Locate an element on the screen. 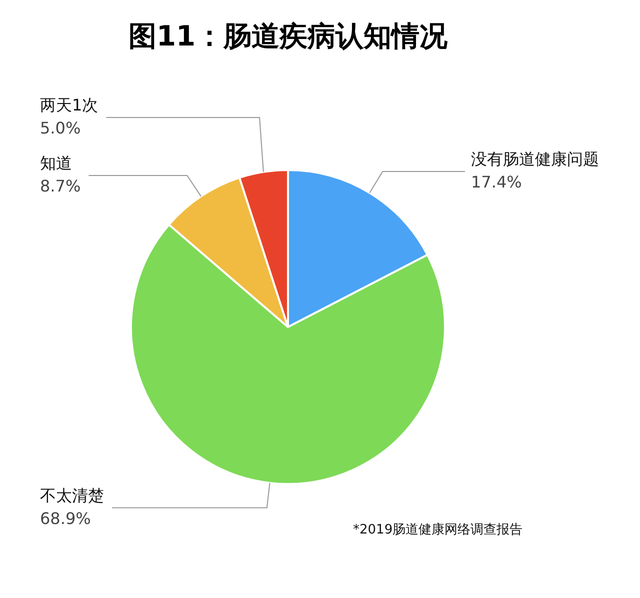 The width and height of the screenshot is (640, 598). slice-label: 知道 is located at coordinates (56, 163).